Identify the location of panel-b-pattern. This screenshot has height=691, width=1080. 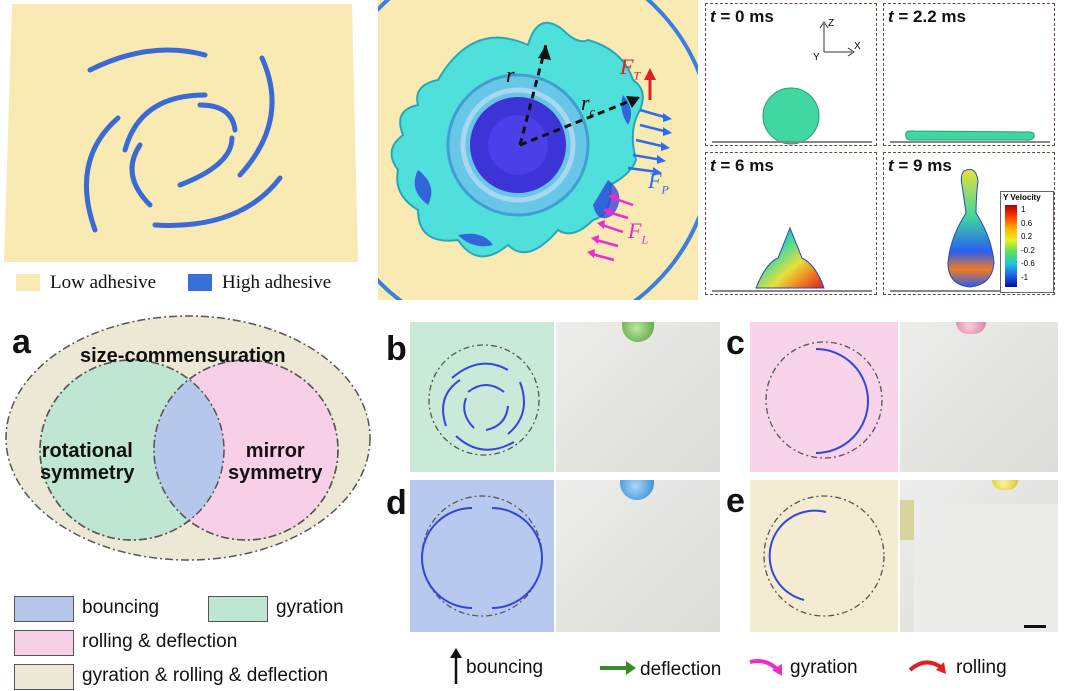
(482, 397).